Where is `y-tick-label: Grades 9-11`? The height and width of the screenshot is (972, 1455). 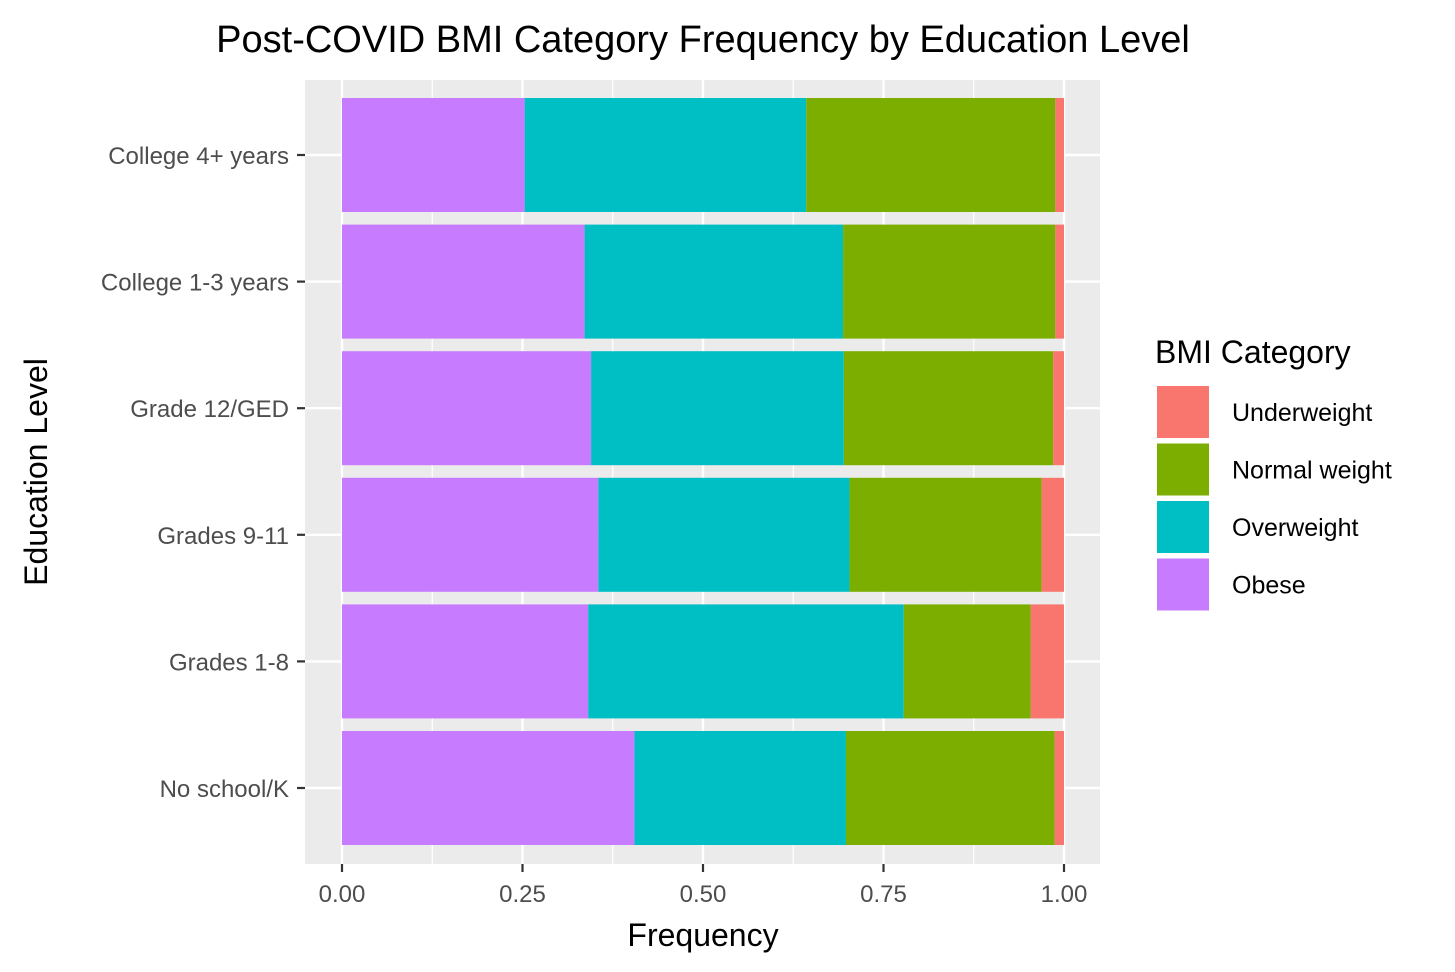 y-tick-label: Grades 9-11 is located at coordinates (223, 536).